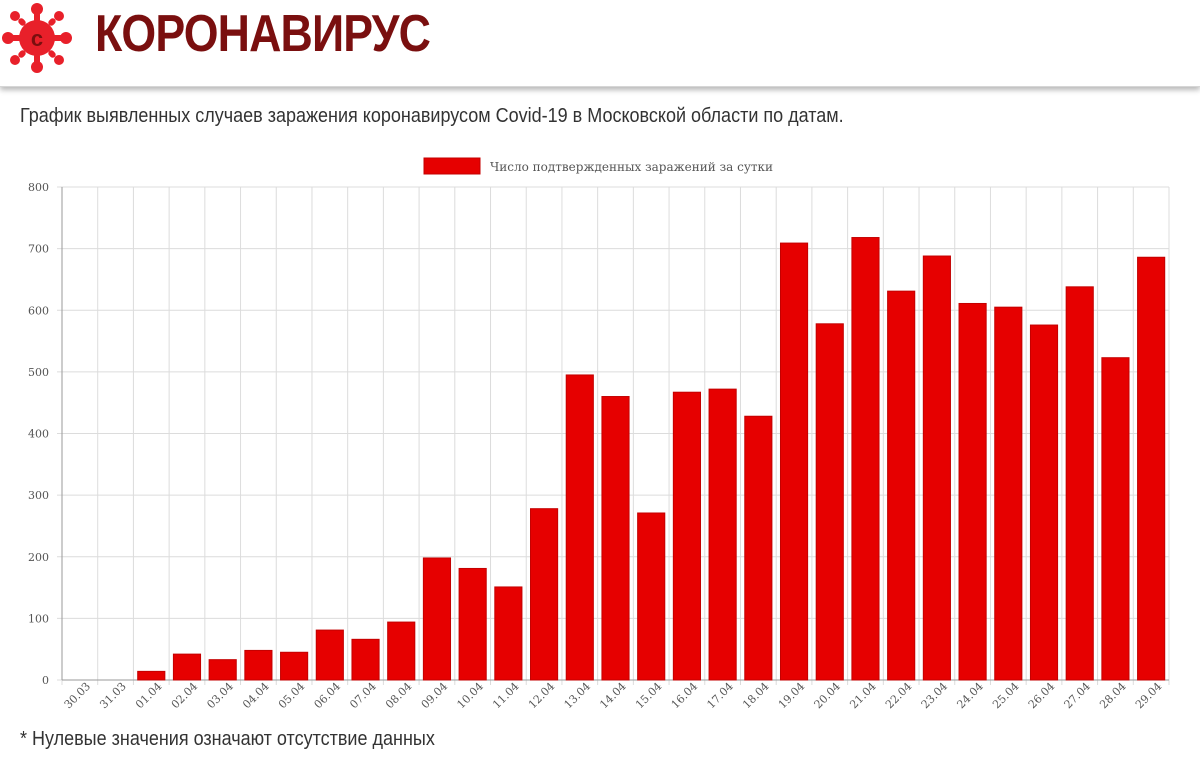  Describe the element at coordinates (77, 695) in the screenshot. I see `x-tick-label: 30.03` at that location.